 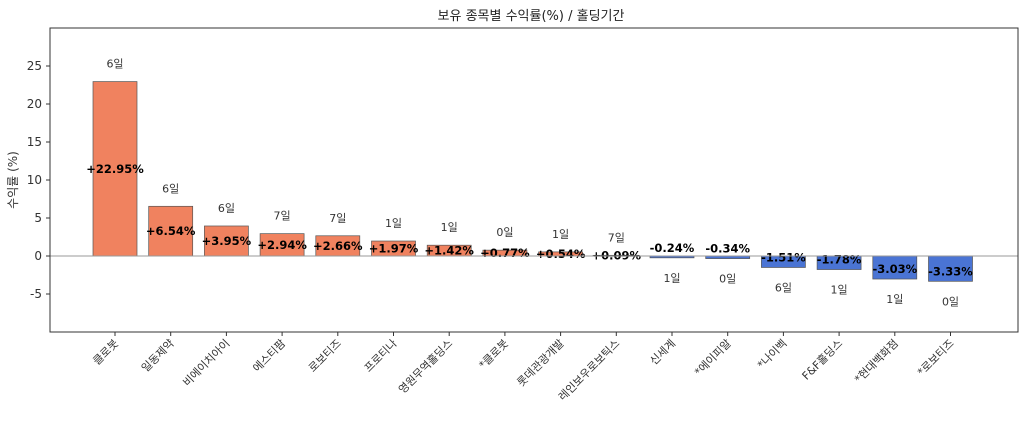 I want to click on value-label: -0.34%, so click(x=727, y=249).